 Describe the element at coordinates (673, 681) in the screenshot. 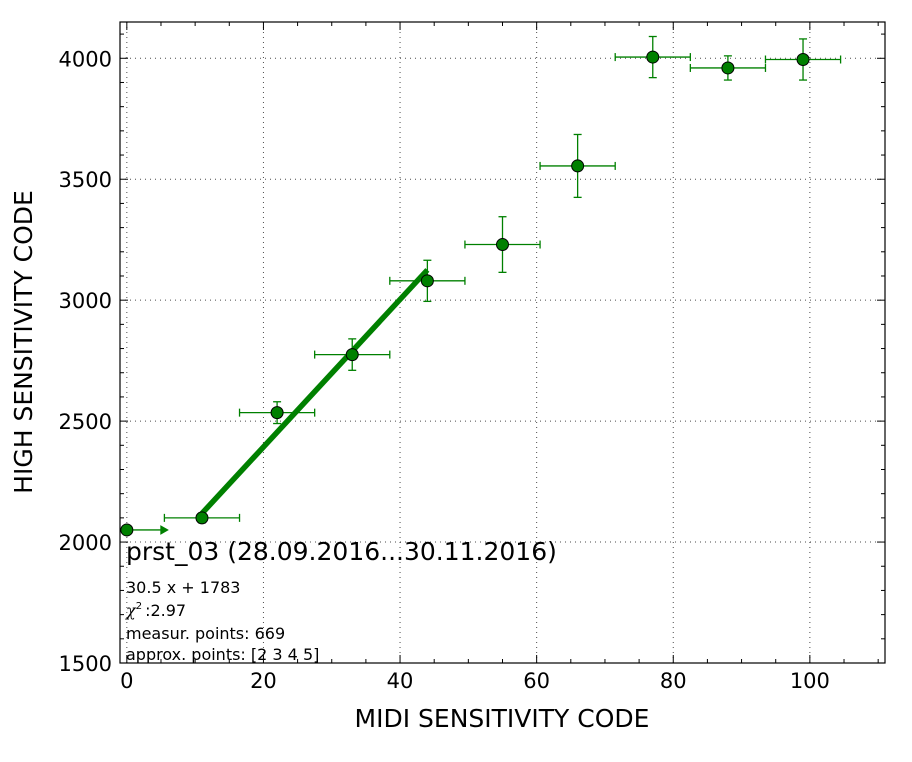

I see `x-tick-label: 80` at that location.